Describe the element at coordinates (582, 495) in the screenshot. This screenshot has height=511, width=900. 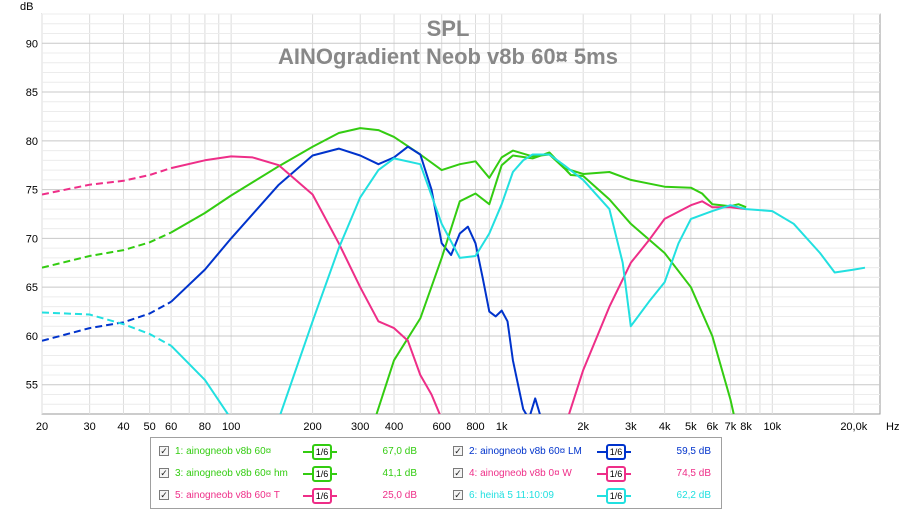
I see `legend-item: ✓ 6: heinä 5 11:10:09 1/6 62,2 dB` at that location.